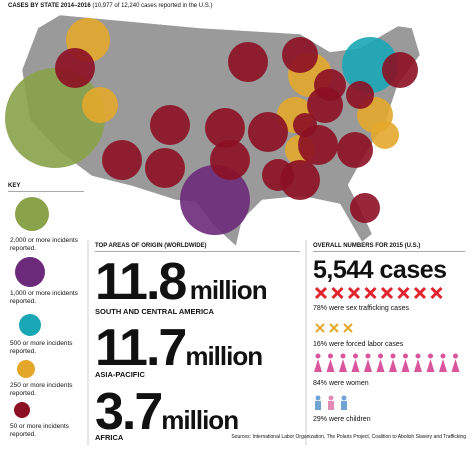 This screenshot has height=450, width=474. I want to click on stat: 84% were women, so click(341, 383).